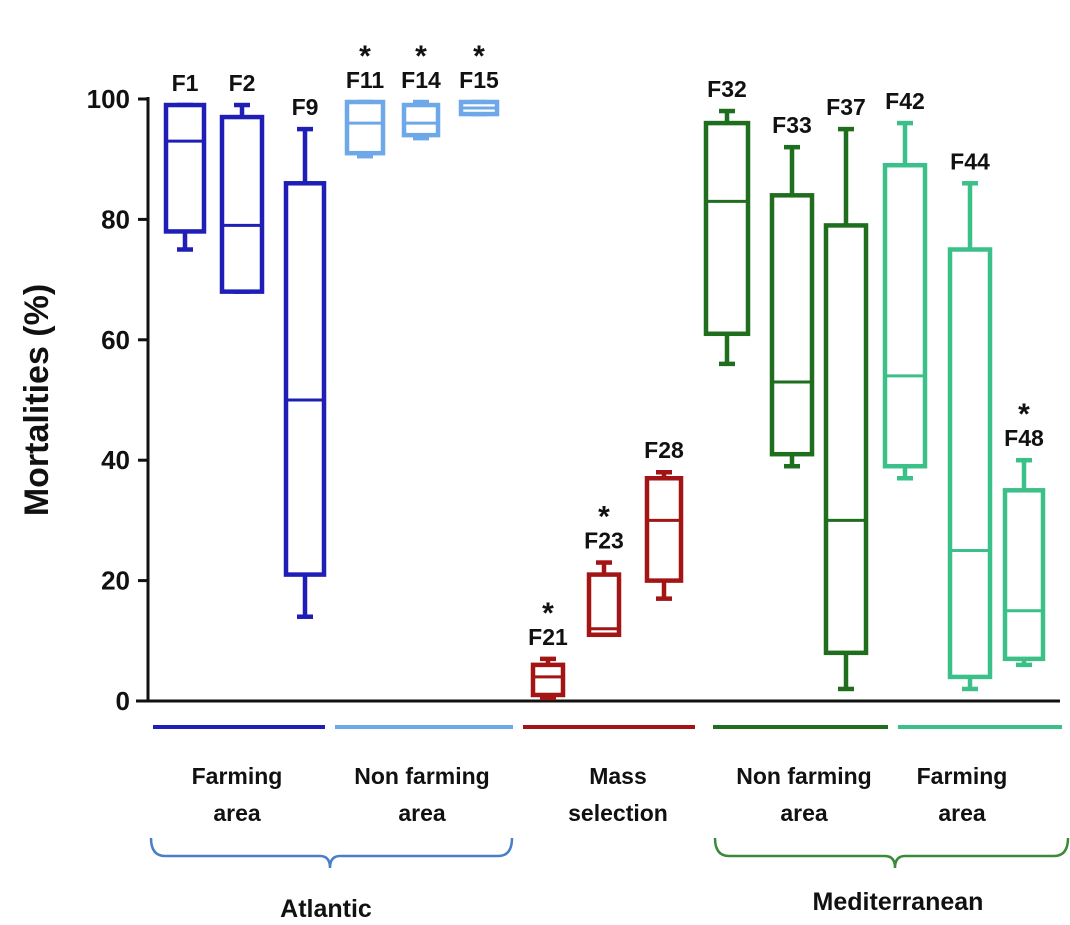 Image resolution: width=1070 pixels, height=925 pixels. What do you see at coordinates (604, 541) in the screenshot?
I see `box-label: F23` at bounding box center [604, 541].